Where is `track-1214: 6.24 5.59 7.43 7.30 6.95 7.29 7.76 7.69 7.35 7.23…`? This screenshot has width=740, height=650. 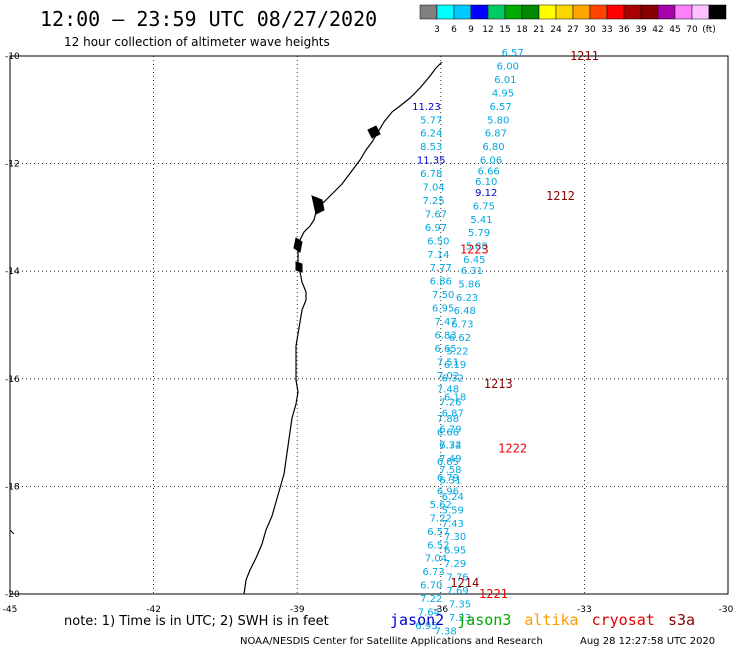 track-1214: 6.24 5.59 7.43 7.30 6.95 7.29 7.76 7.69 7.35 7.23… is located at coordinates (461, 558).